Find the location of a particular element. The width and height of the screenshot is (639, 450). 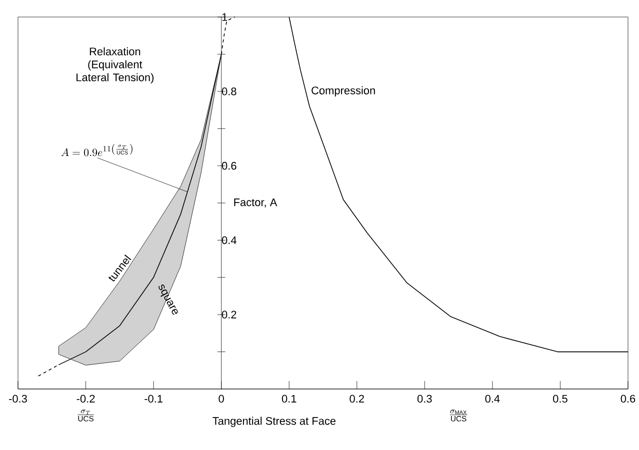

x-tick-label: -0.3 is located at coordinates (18, 398).